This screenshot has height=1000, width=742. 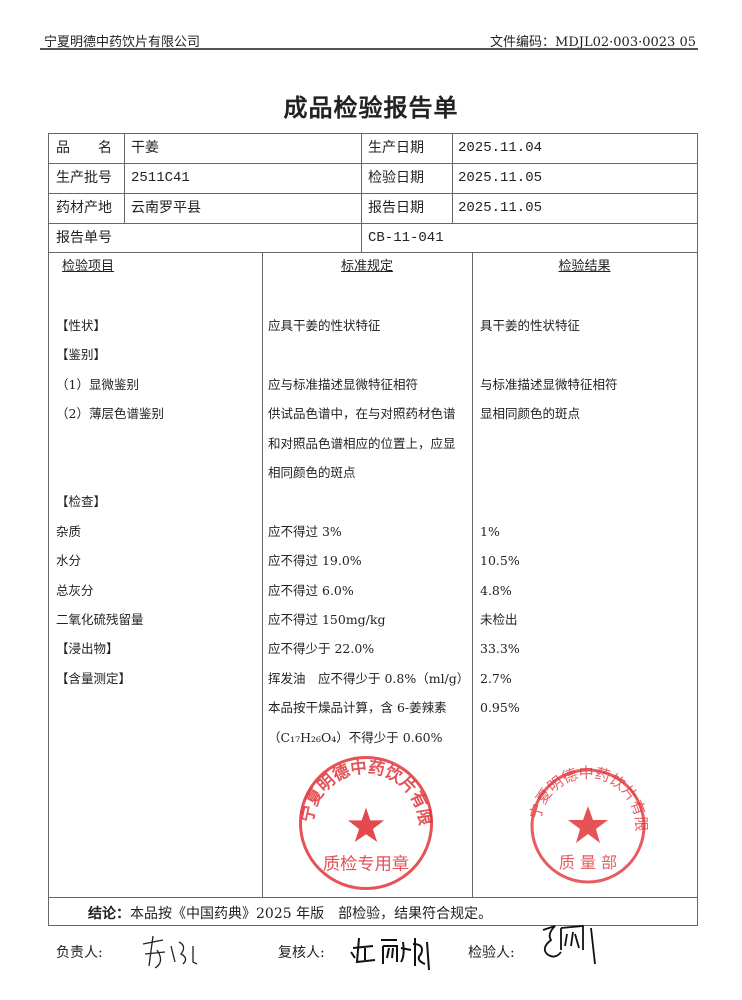 What do you see at coordinates (166, 208) in the screenshot?
I see `origin-value: 云南罗平县` at bounding box center [166, 208].